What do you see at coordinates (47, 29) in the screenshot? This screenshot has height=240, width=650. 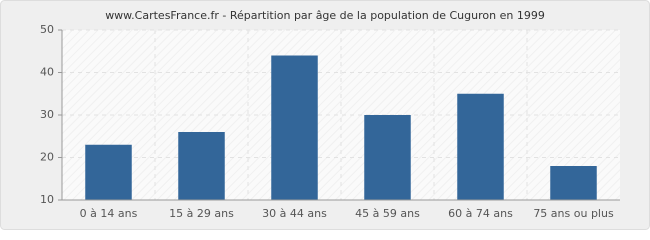 I see `y-tick-label: 50` at bounding box center [47, 29].